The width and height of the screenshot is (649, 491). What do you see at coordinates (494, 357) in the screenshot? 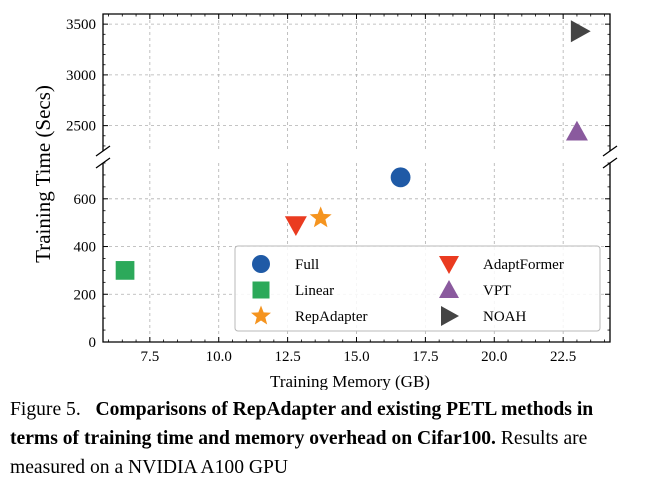
I see `x-tick-label: 20.0` at bounding box center [494, 357].